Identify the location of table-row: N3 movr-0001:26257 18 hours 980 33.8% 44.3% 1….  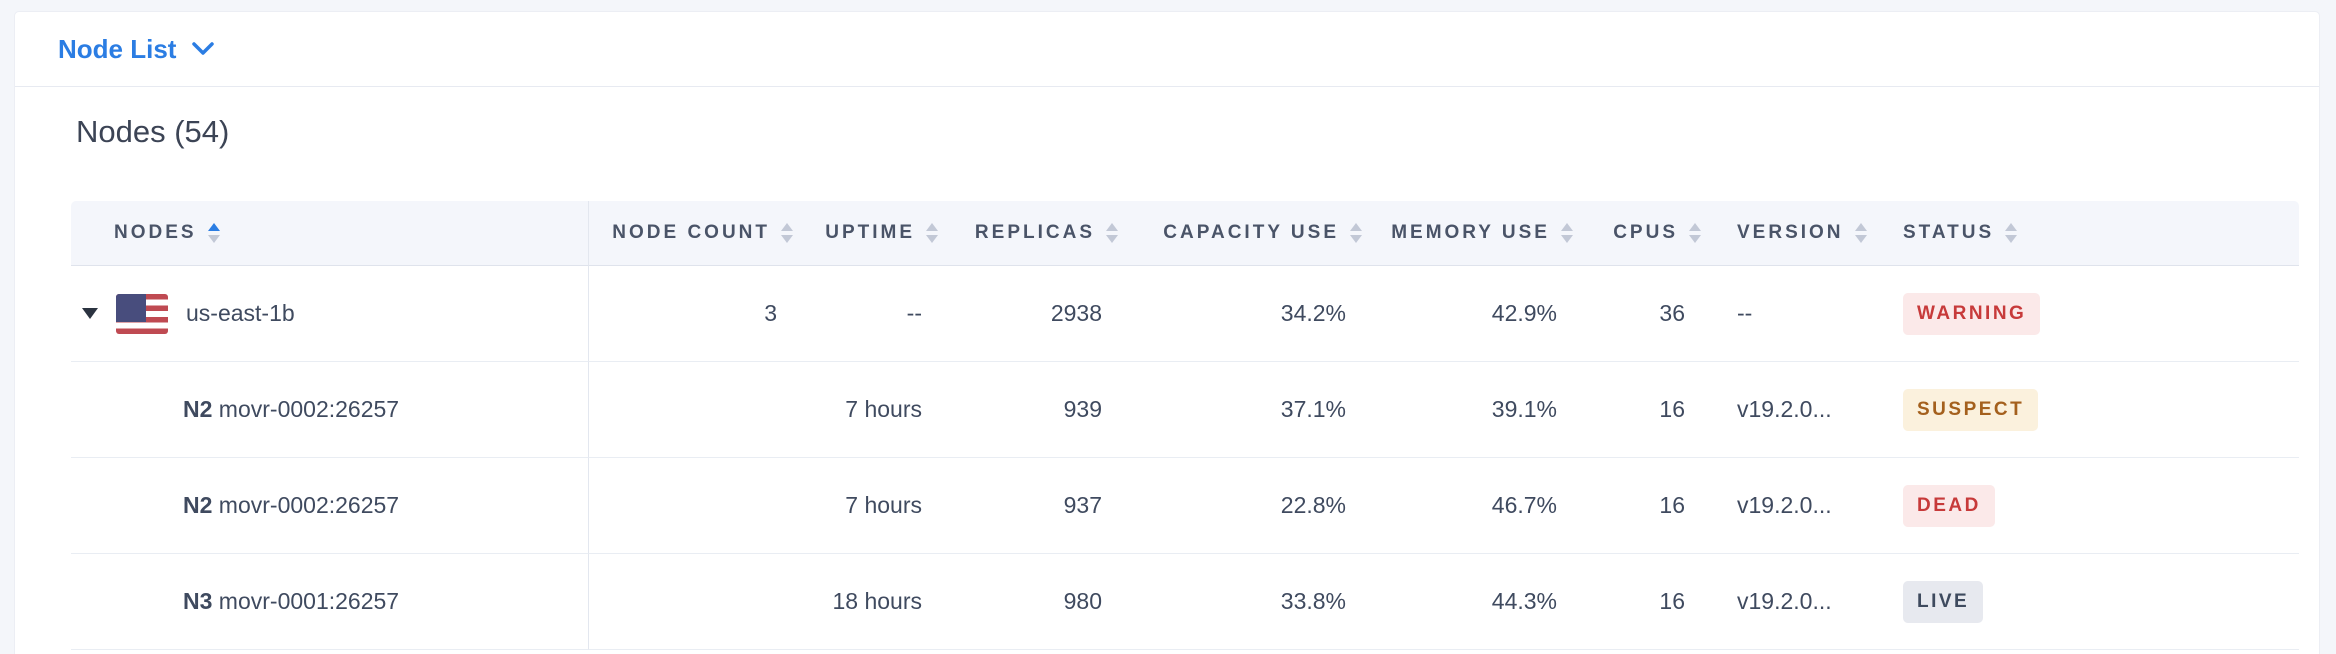
(1185, 602).